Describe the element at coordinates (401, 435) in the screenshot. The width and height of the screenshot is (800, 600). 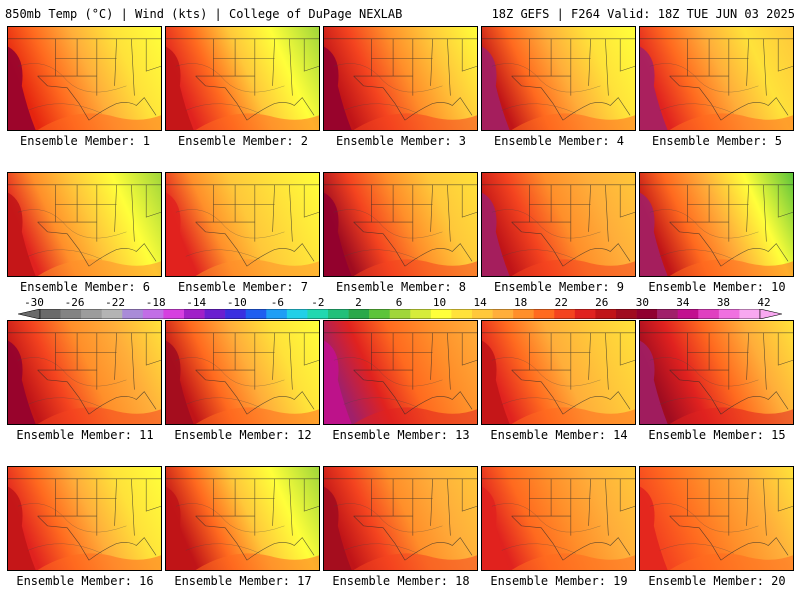
I see `ensemble-member-label: Ensemble Member: 13` at that location.